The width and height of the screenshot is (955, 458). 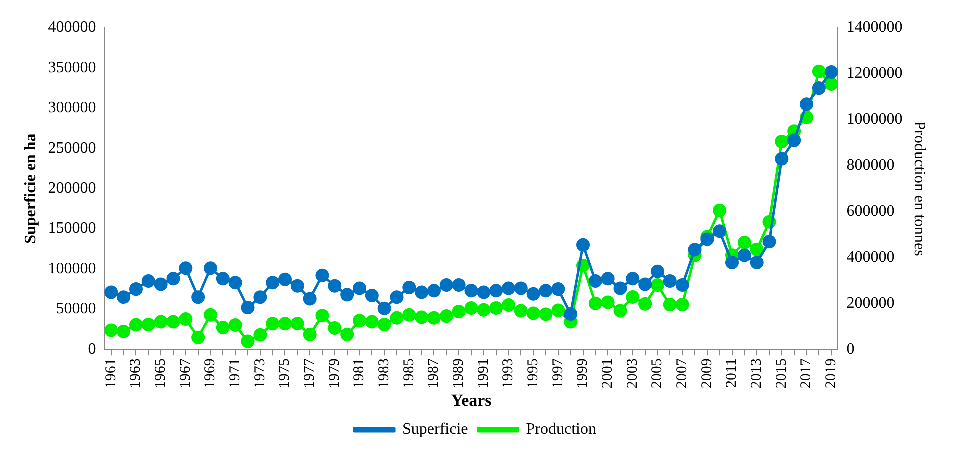 What do you see at coordinates (72, 269) in the screenshot?
I see `y-tick-label: 100000` at bounding box center [72, 269].